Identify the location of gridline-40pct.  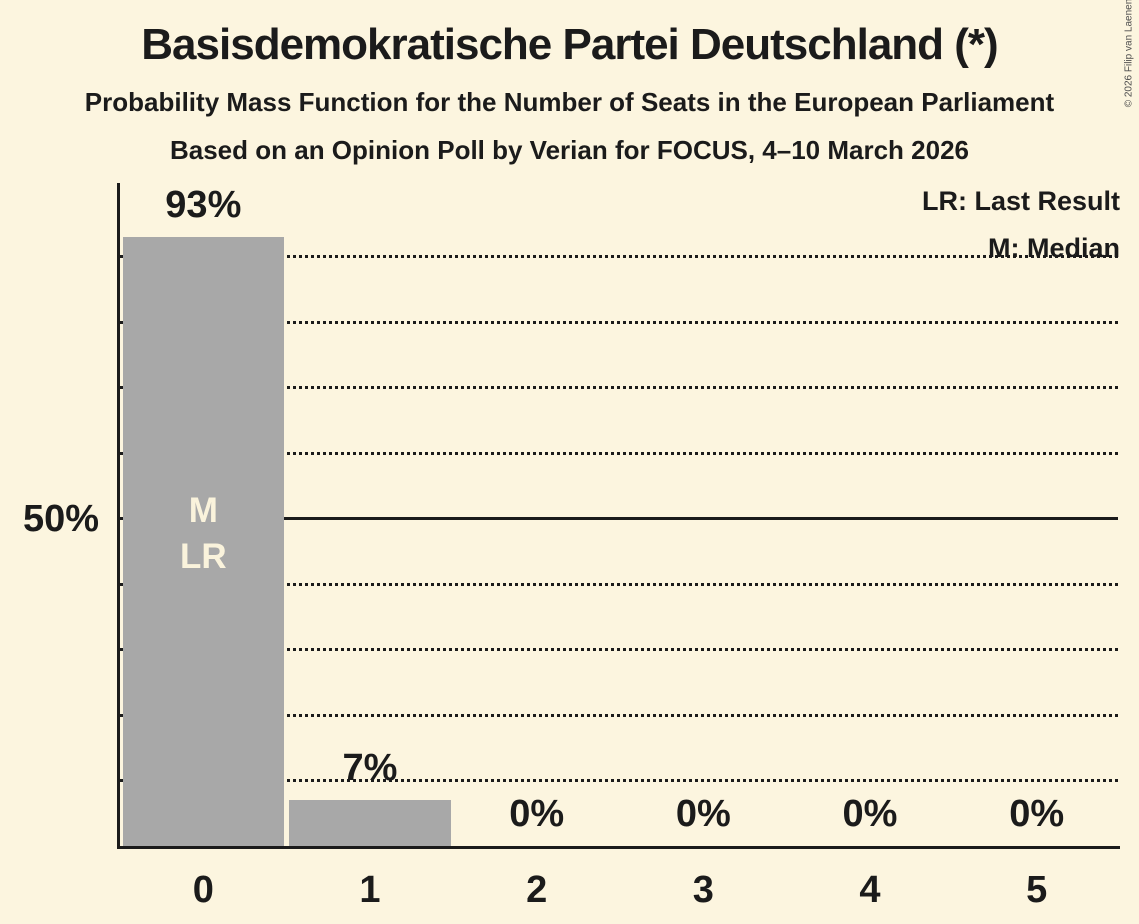
(619, 584).